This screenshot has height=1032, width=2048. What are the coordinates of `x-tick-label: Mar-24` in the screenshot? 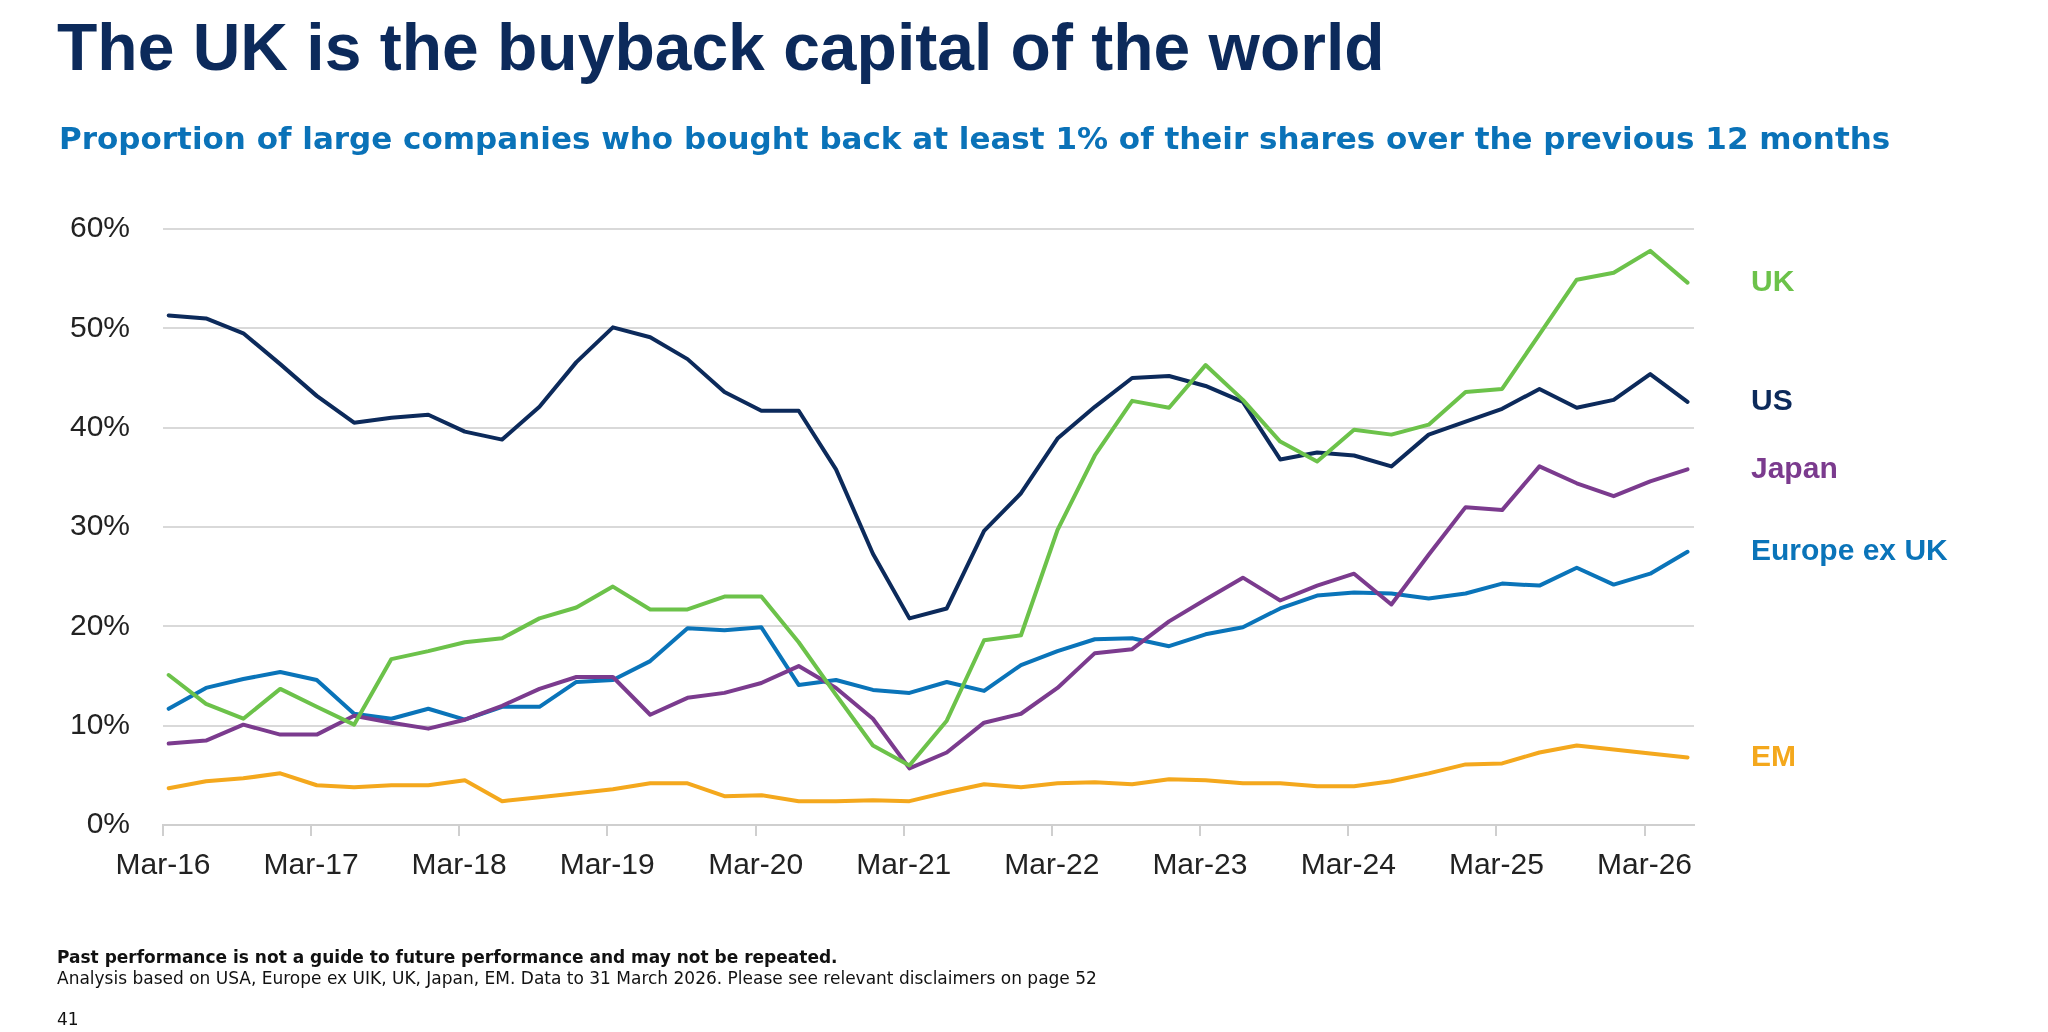 It's located at (1348, 864).